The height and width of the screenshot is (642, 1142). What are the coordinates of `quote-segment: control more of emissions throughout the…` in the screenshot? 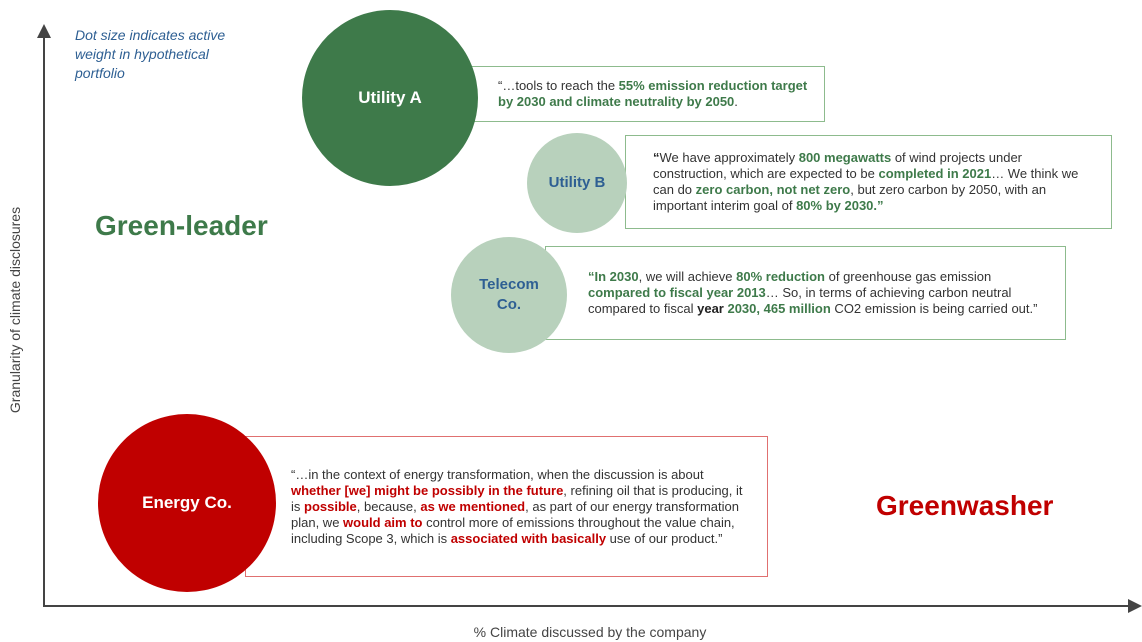 It's located at (515, 530).